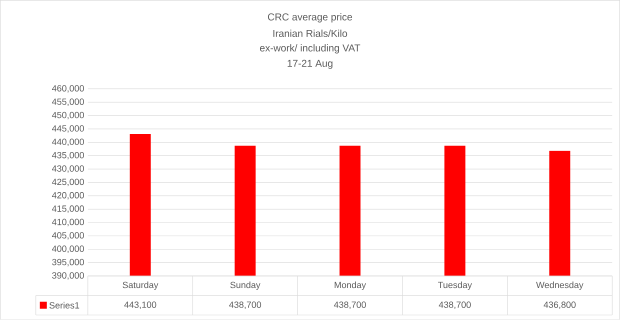 This screenshot has height=320, width=620. Describe the element at coordinates (68, 102) in the screenshot. I see `y-tick-label: 455,000` at that location.